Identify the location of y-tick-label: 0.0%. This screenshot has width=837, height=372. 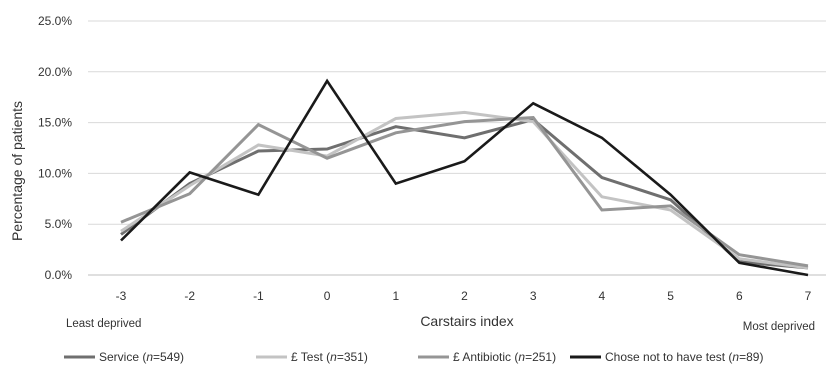
(59, 275).